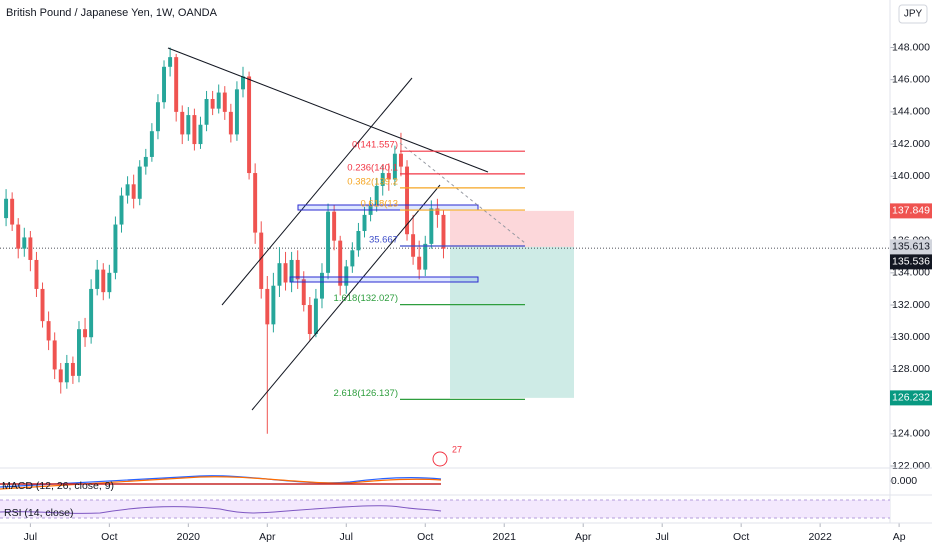 This screenshot has height=550, width=932. Describe the element at coordinates (112, 13) in the screenshot. I see `chart-title: British Pound / Japanese Yen, 1W, OANDA` at that location.